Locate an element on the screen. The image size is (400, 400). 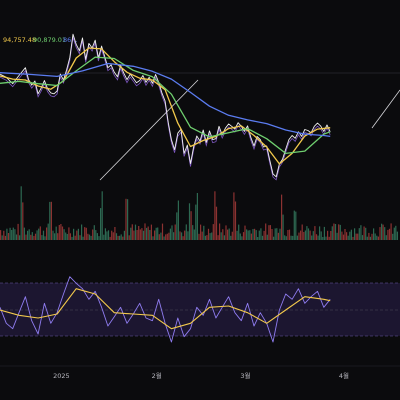
rsi-series-group is located at coordinates (165, 309).